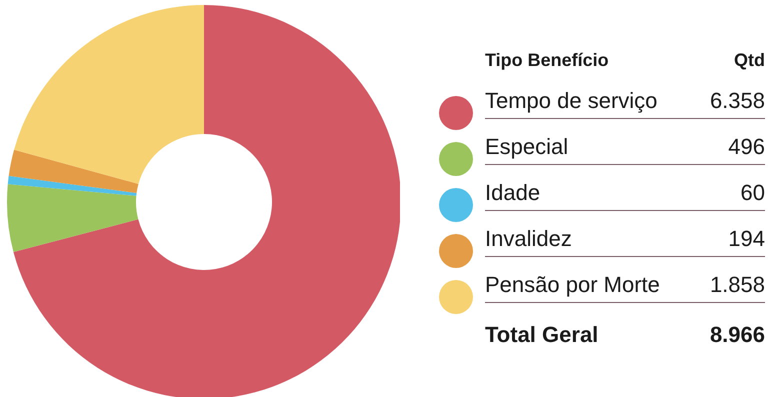 This screenshot has height=397, width=783. I want to click on data-label: 6.358, so click(737, 101).